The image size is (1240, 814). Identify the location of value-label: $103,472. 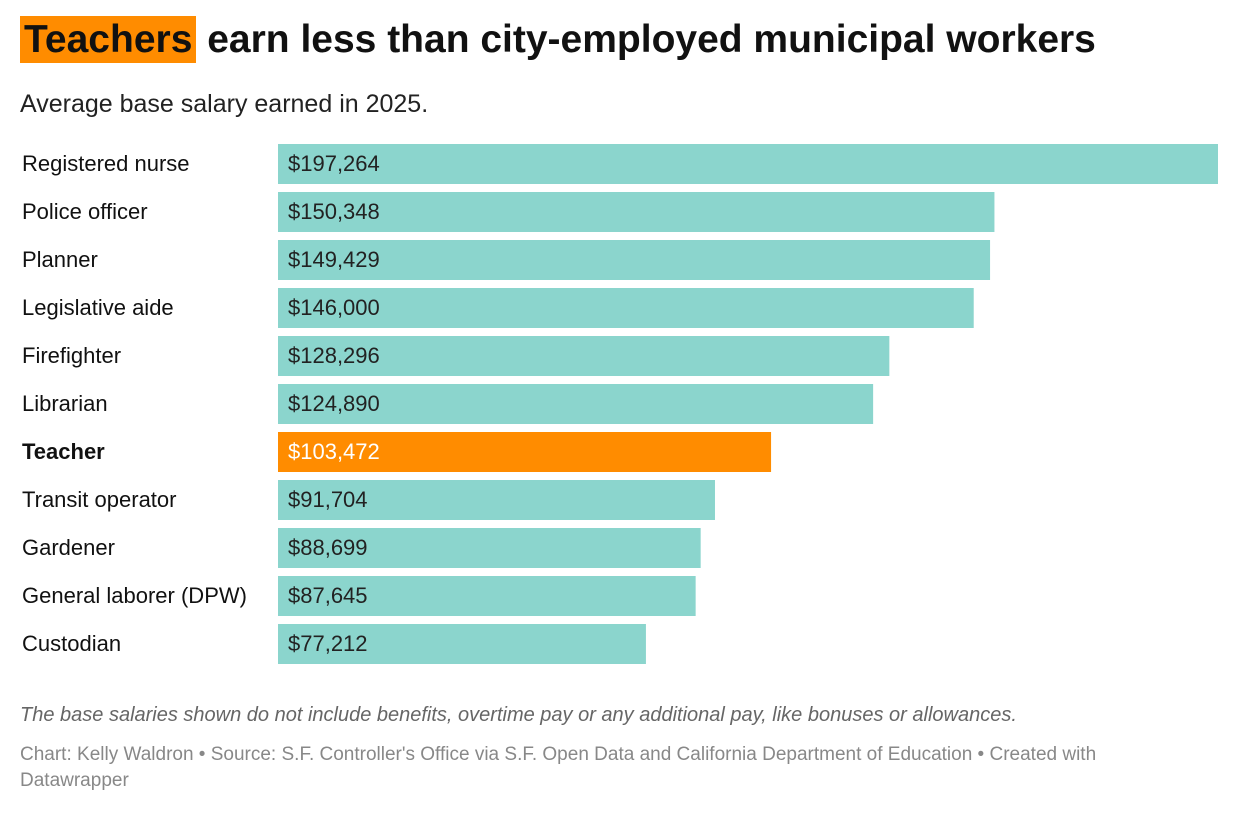
(334, 451).